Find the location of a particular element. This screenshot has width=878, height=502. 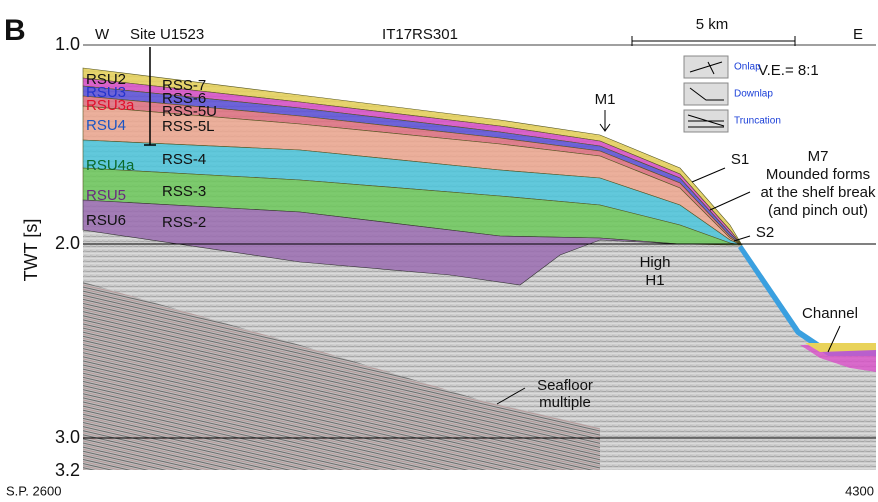

annotation: S1 is located at coordinates (740, 159).